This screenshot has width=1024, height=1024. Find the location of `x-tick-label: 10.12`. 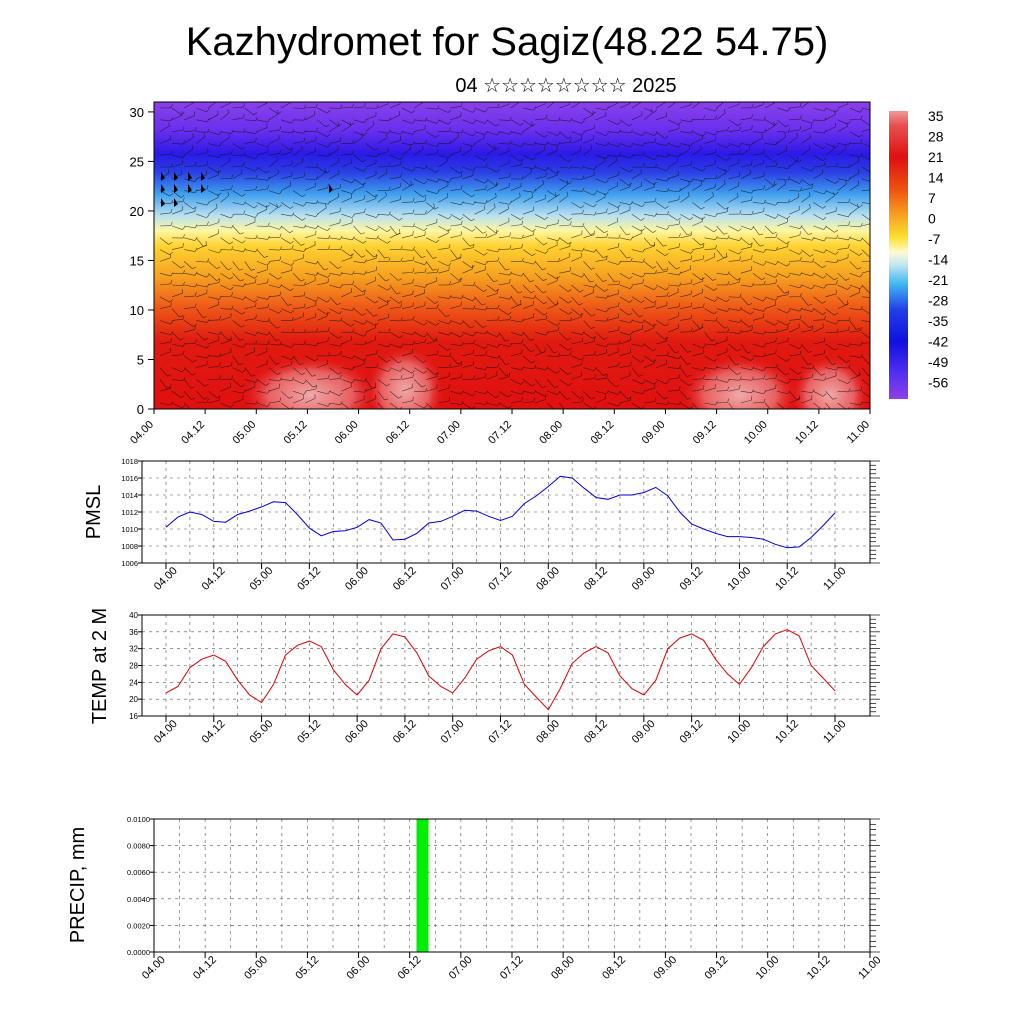

x-tick-label: 10.12 is located at coordinates (787, 732).